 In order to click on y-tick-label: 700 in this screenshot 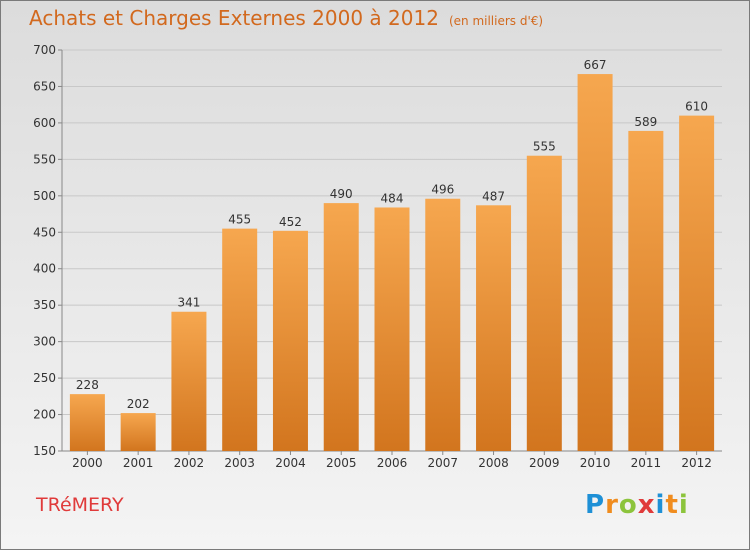, I will do `click(44, 50)`.